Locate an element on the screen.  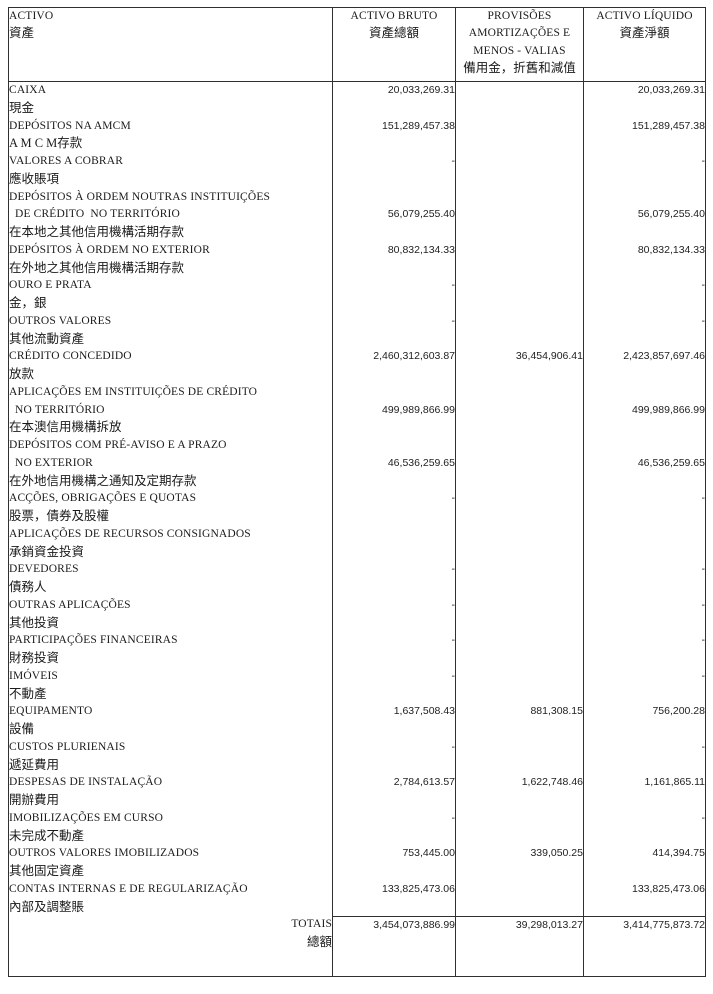
table-row: ACÇÕES, OBRIGAÇÕES E QUOTAS 股票，債券及股權 - - is located at coordinates (357, 508).